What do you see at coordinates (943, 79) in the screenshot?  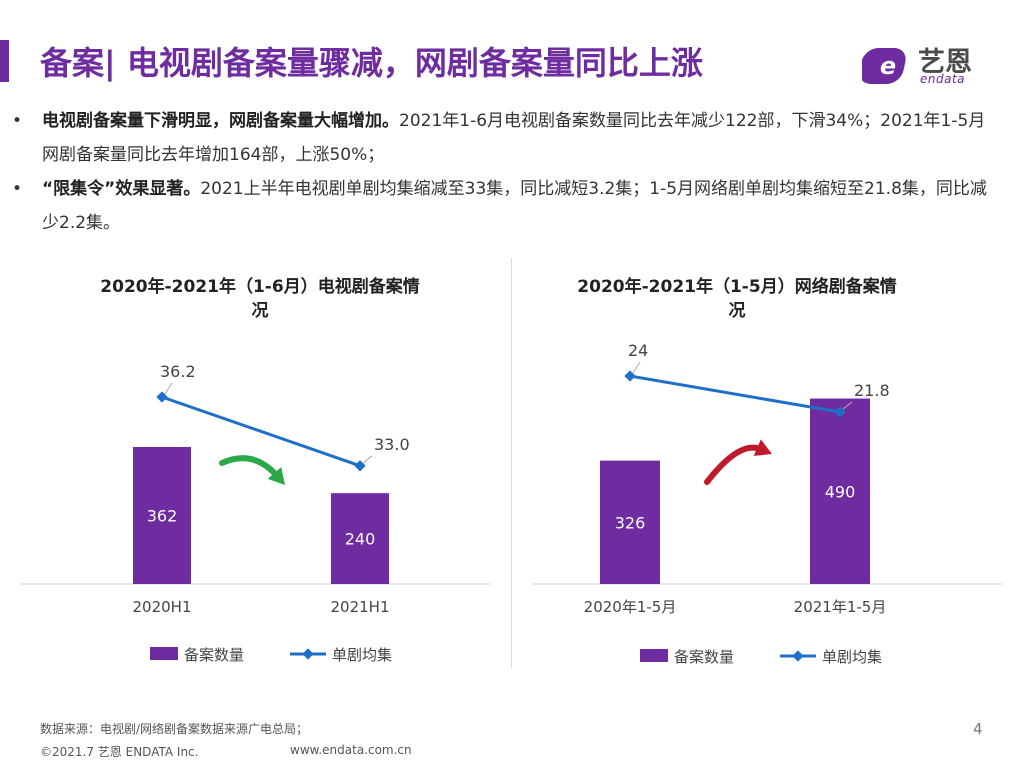 I see `logo-subtext: endata` at bounding box center [943, 79].